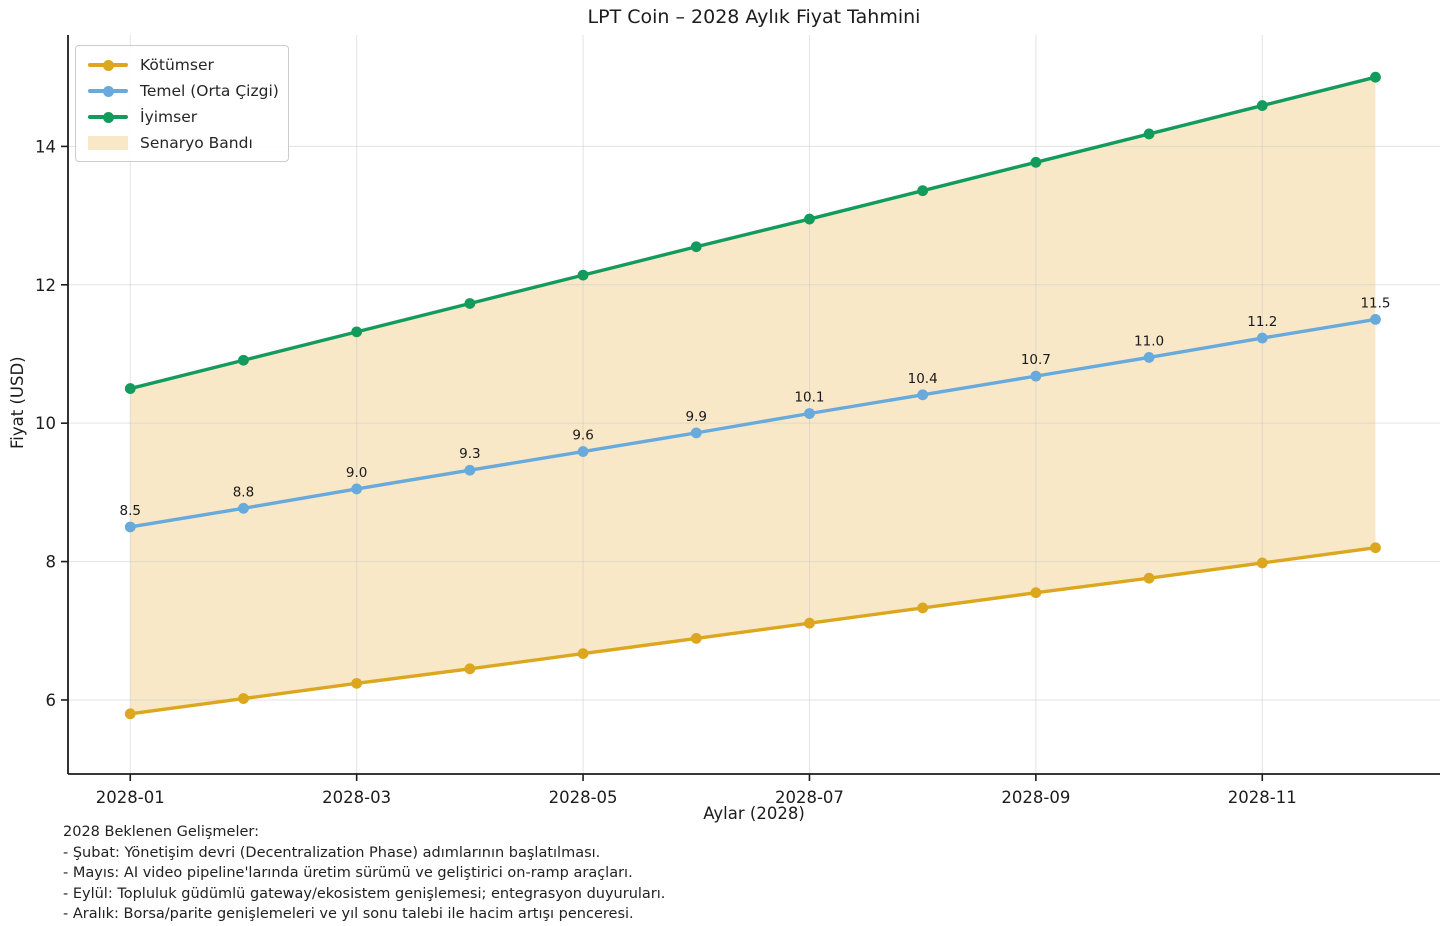 The height and width of the screenshot is (926, 1446). What do you see at coordinates (356, 473) in the screenshot?
I see `data-label: 9.0` at bounding box center [356, 473].